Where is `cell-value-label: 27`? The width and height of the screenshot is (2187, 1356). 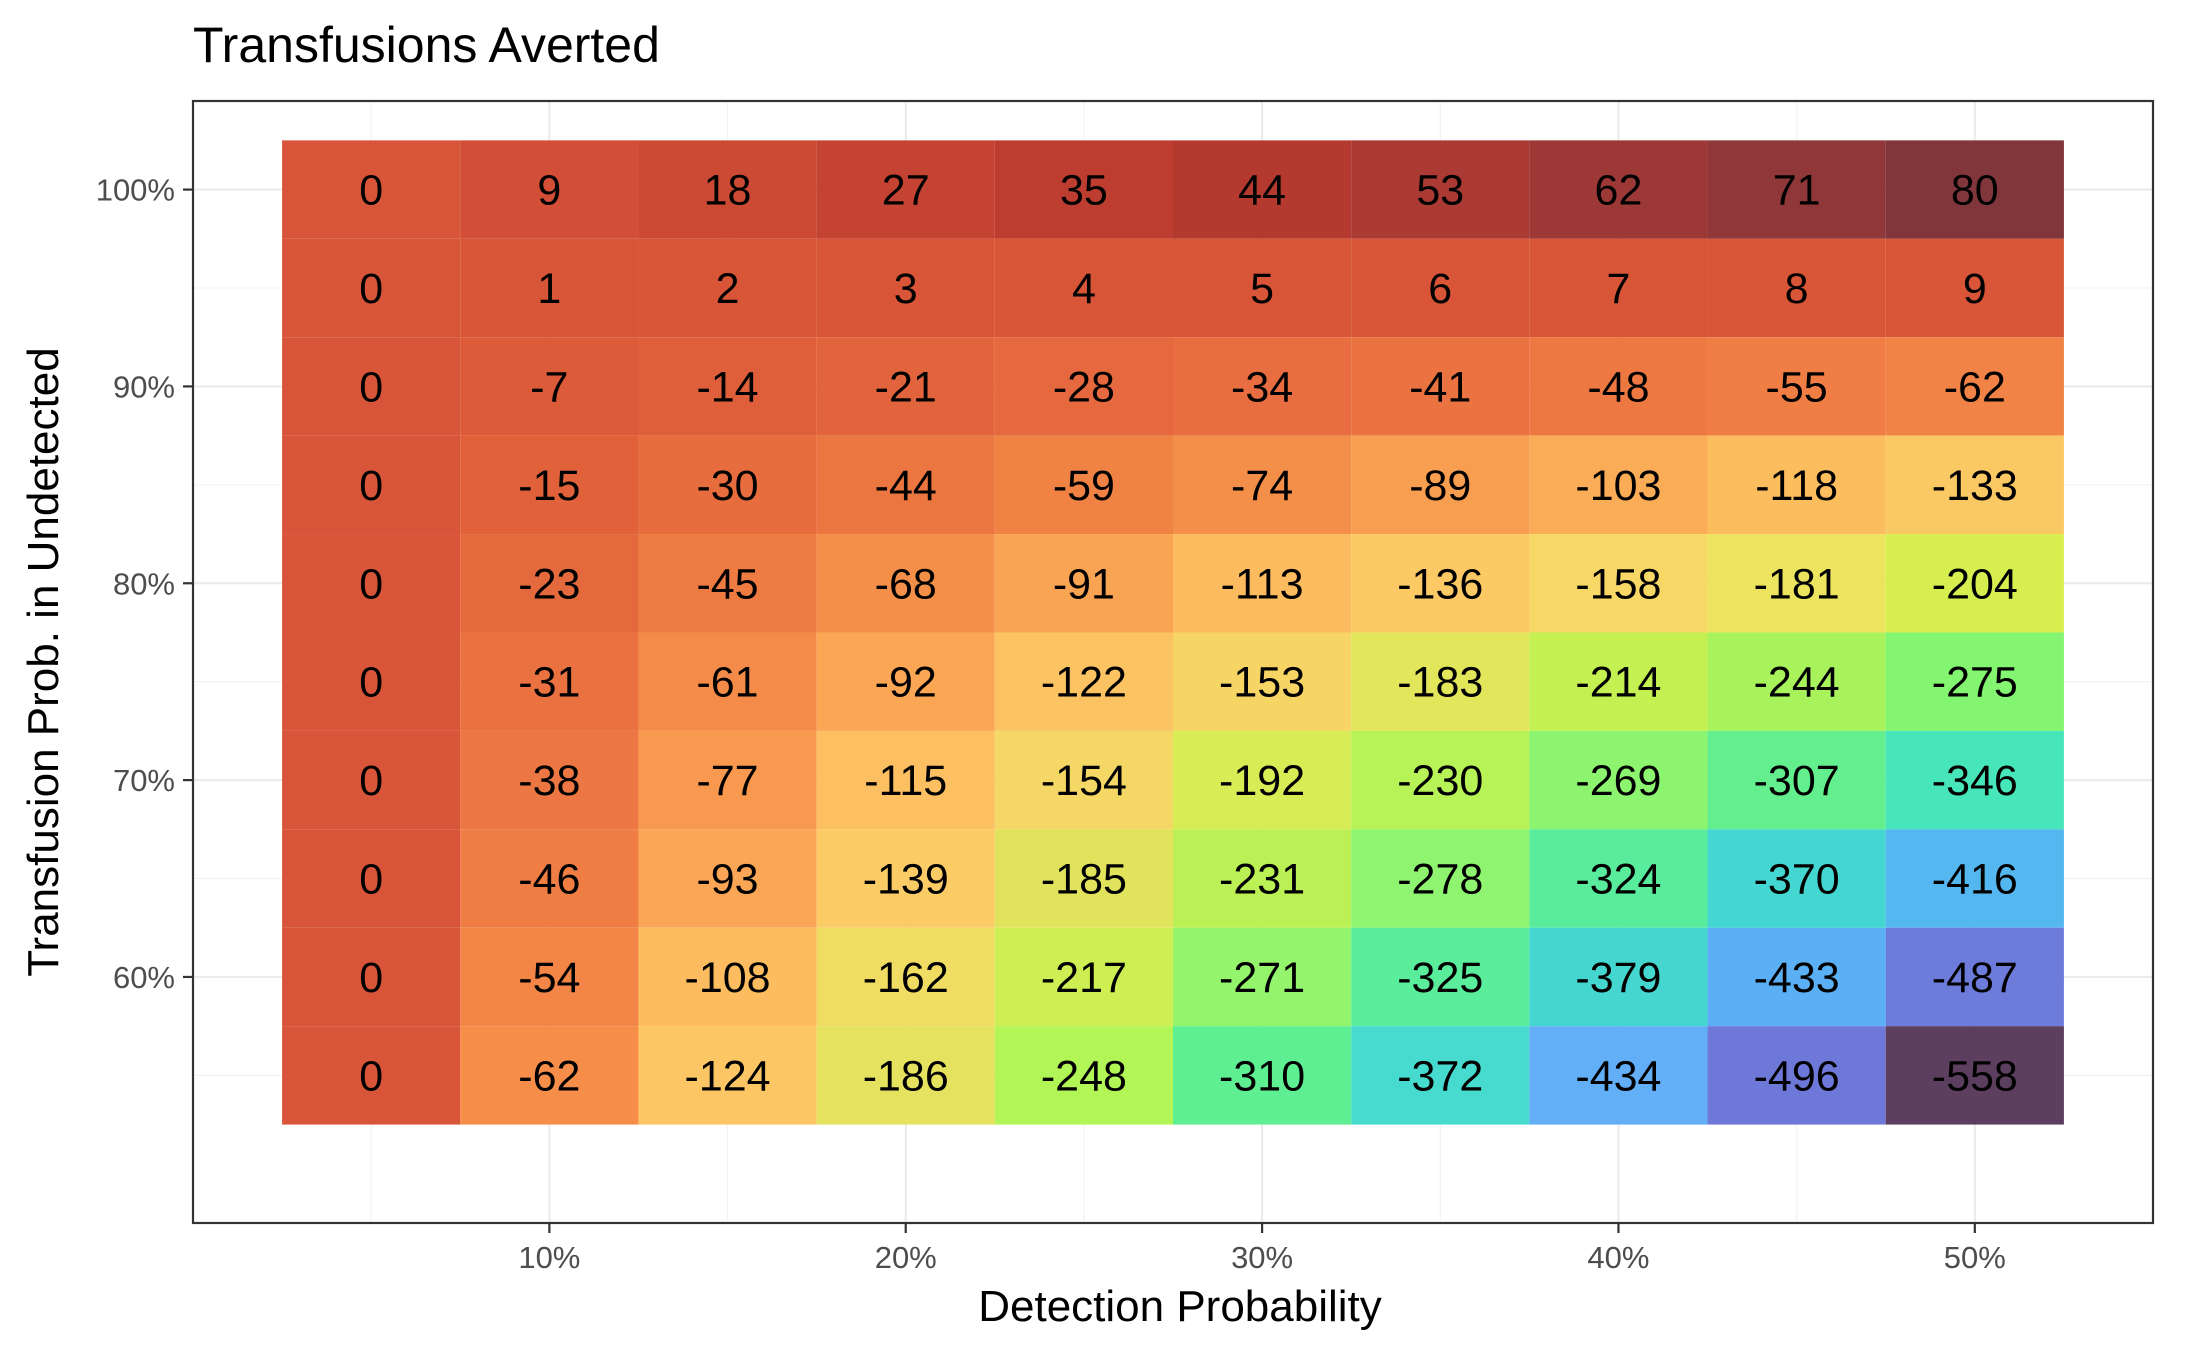
cell-value-label: 27 is located at coordinates (906, 191).